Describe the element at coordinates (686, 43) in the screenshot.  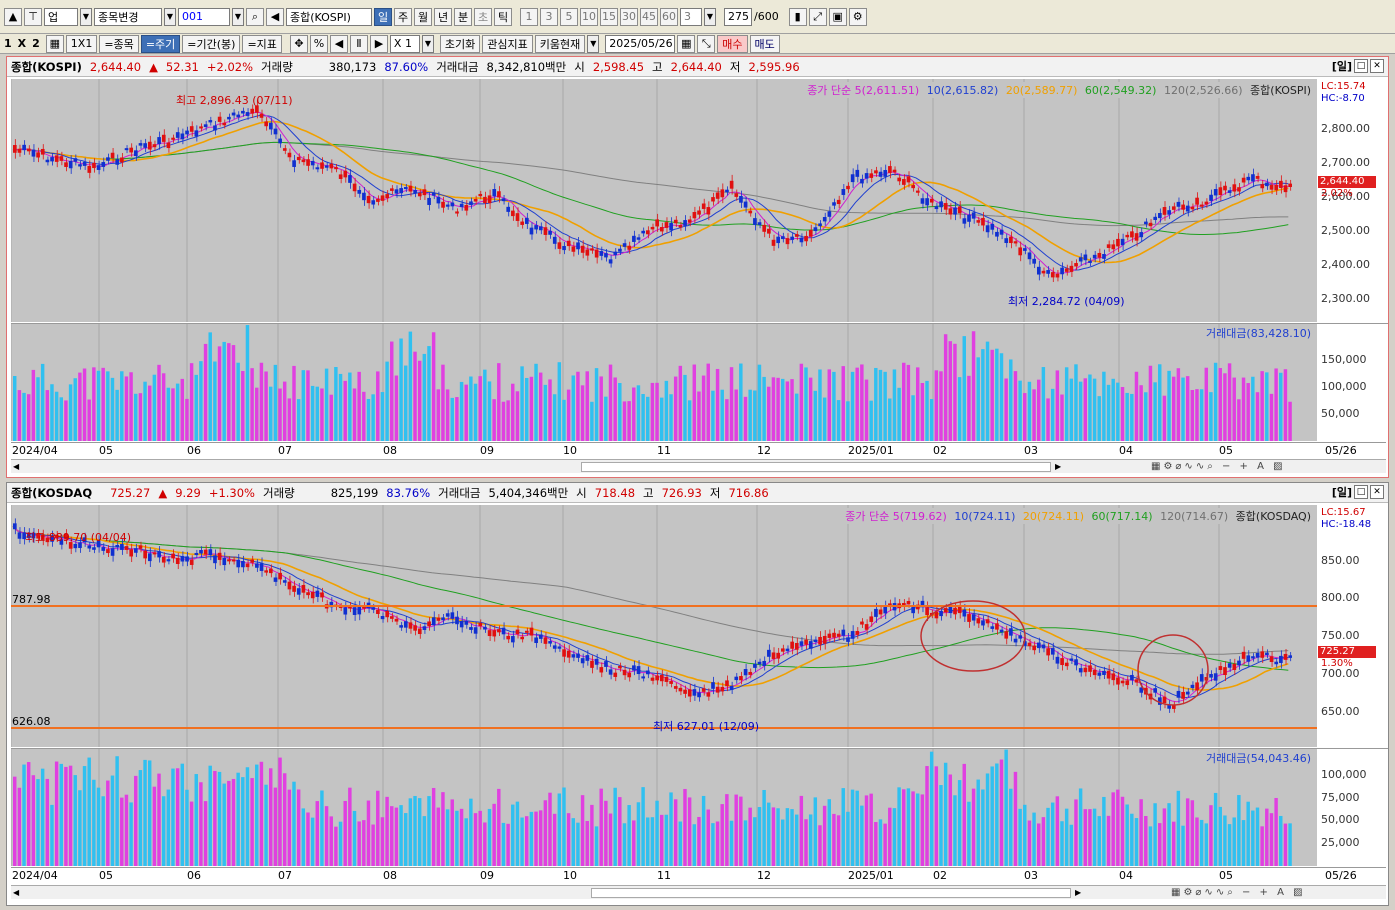
I see `calendar-icon: ▦` at that location.